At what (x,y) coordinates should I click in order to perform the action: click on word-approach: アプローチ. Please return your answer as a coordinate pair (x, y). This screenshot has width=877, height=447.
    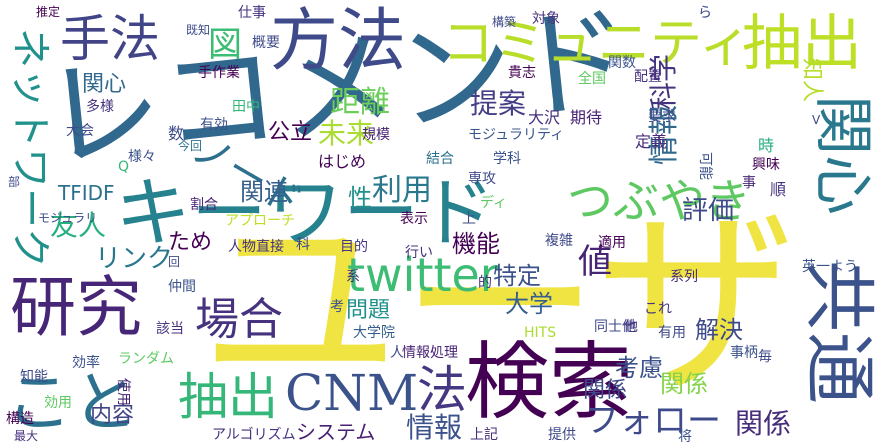
    Looking at the image, I should click on (260, 221).